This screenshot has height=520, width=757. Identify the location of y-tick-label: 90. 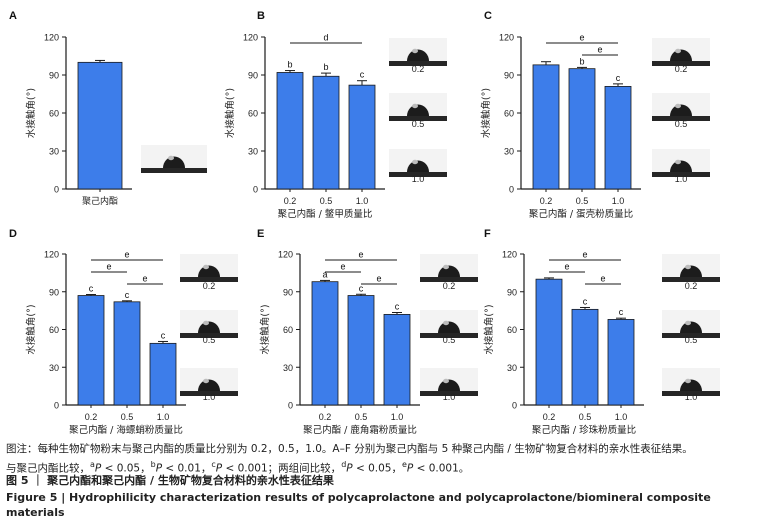
(509, 76).